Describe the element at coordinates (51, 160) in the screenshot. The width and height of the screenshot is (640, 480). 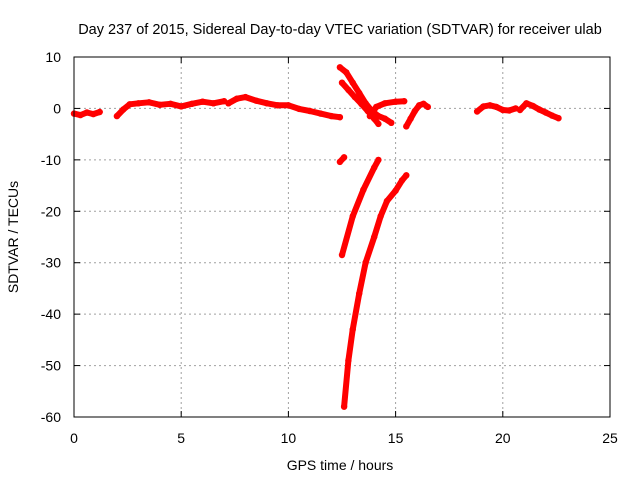
I see `y-tick-label: -10` at that location.